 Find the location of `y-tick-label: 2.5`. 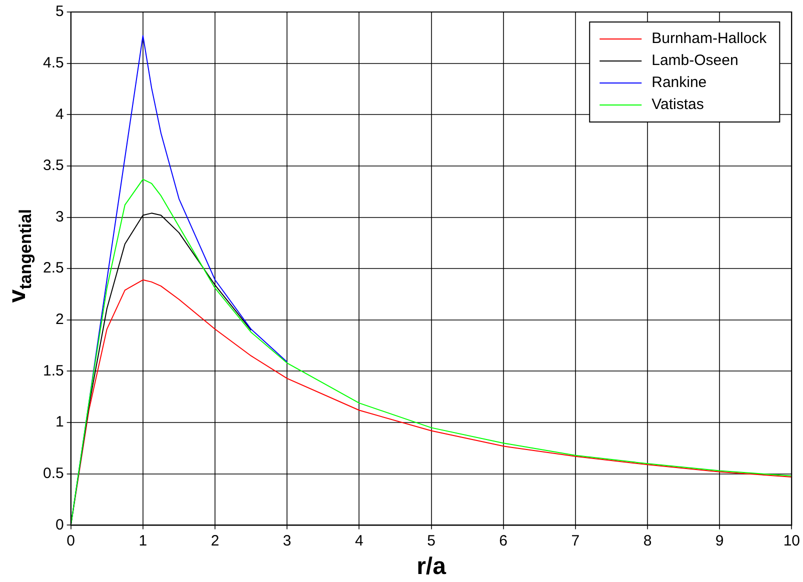

y-tick-label: 2.5 is located at coordinates (53, 268).